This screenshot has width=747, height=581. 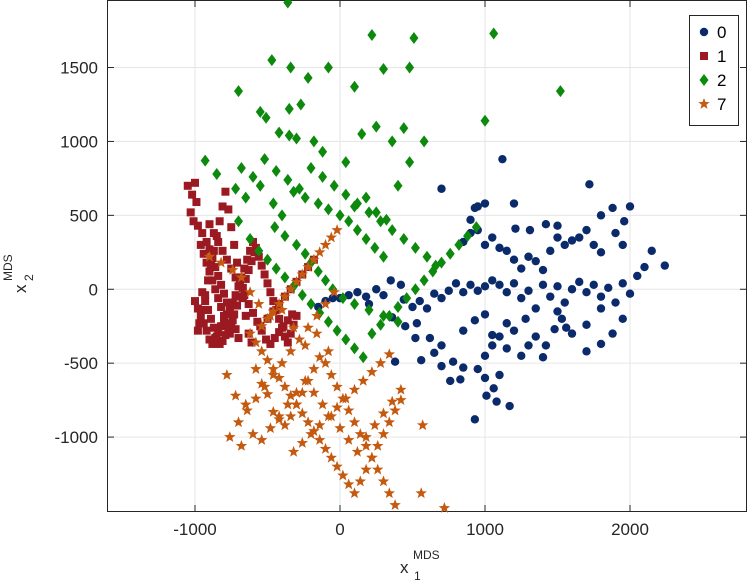 I want to click on legend-label-2: 2, so click(x=721, y=80).